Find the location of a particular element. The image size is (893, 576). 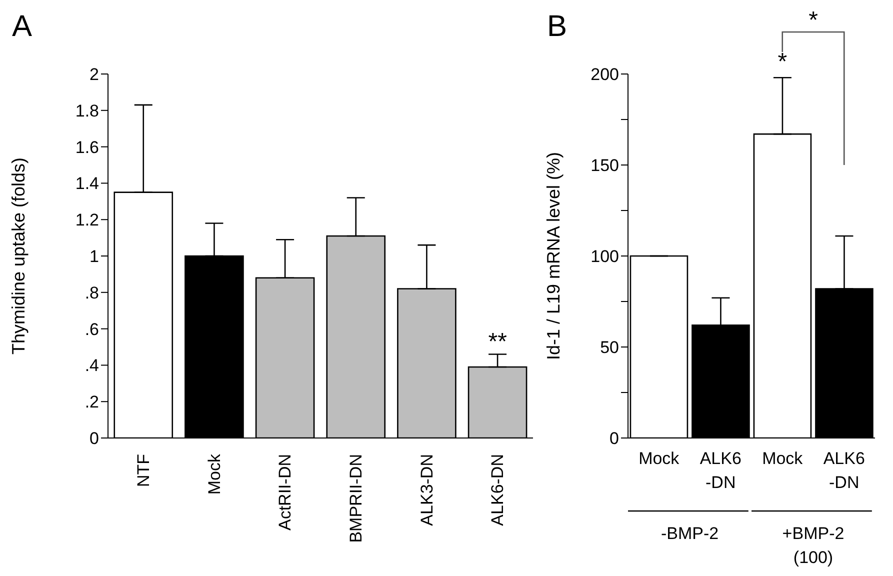

y-tick-label: 1.8 is located at coordinates (87, 110).